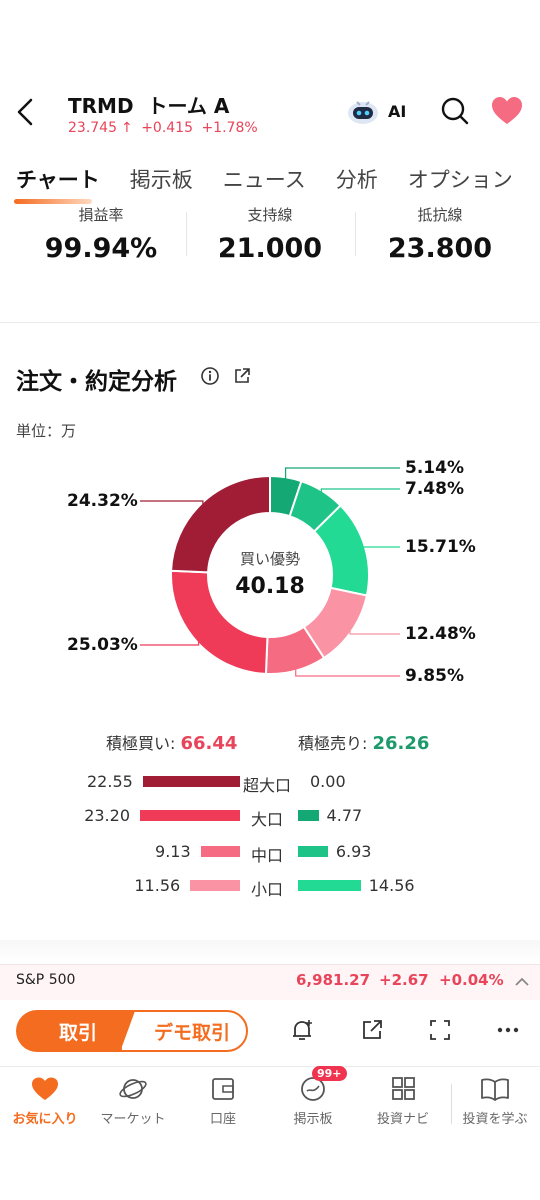  Describe the element at coordinates (270, 248) in the screenshot. I see `stat-value: 21.000` at that location.